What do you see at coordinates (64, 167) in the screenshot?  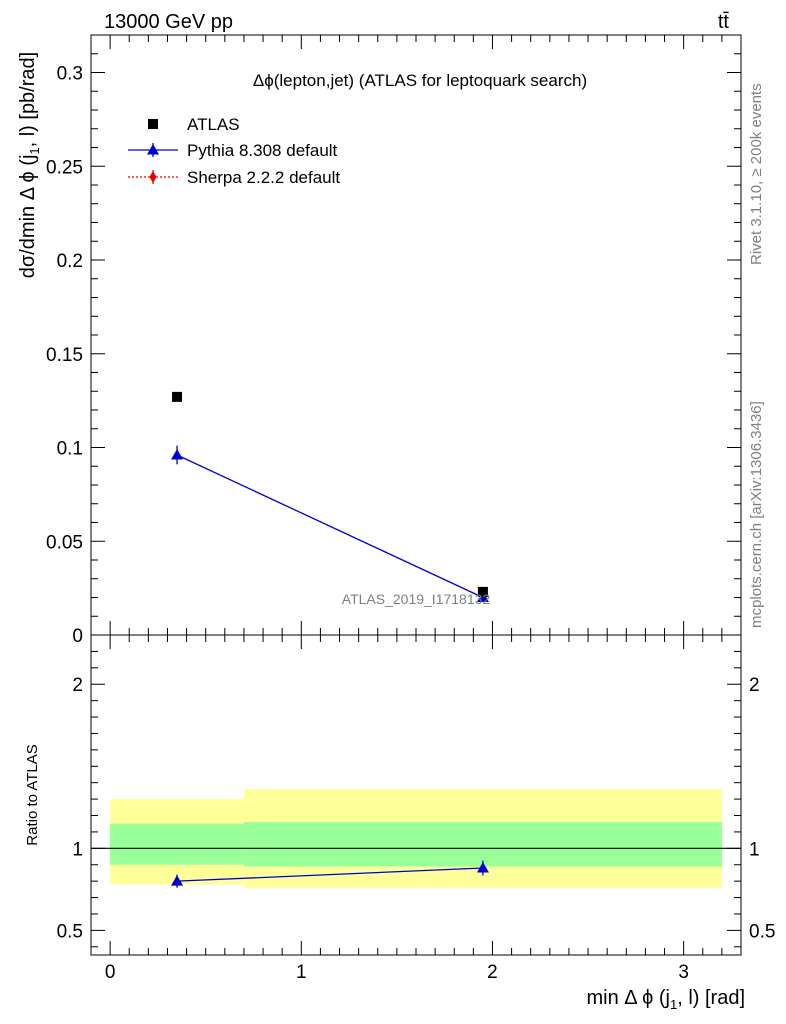 I see `y-tick-label: 0.25` at bounding box center [64, 167].